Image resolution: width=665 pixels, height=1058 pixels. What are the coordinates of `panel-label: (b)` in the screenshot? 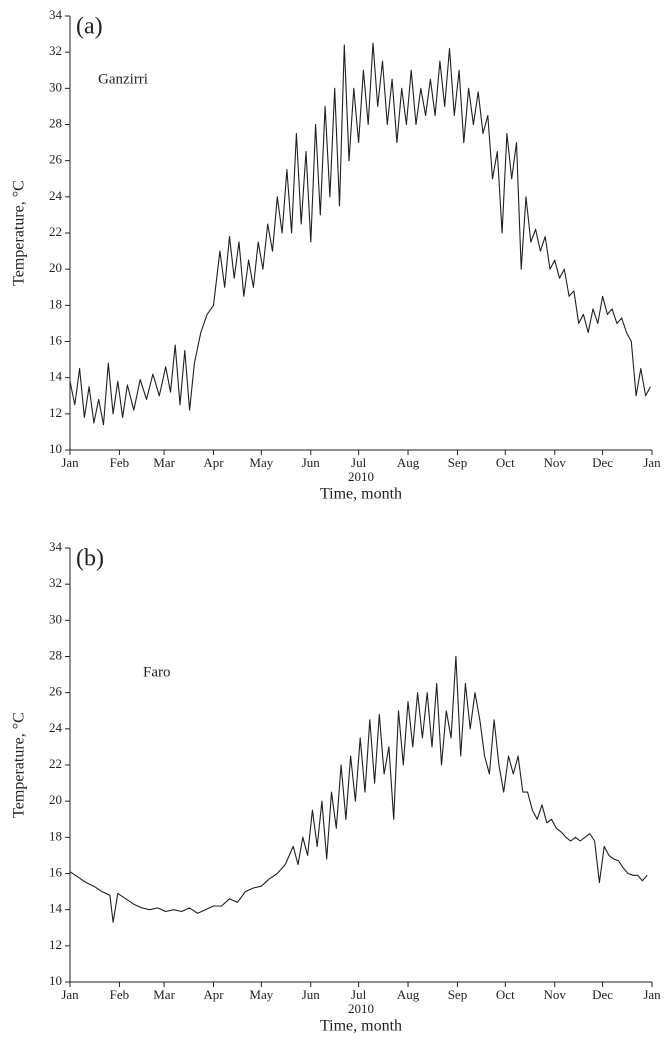 It's located at (90, 559).